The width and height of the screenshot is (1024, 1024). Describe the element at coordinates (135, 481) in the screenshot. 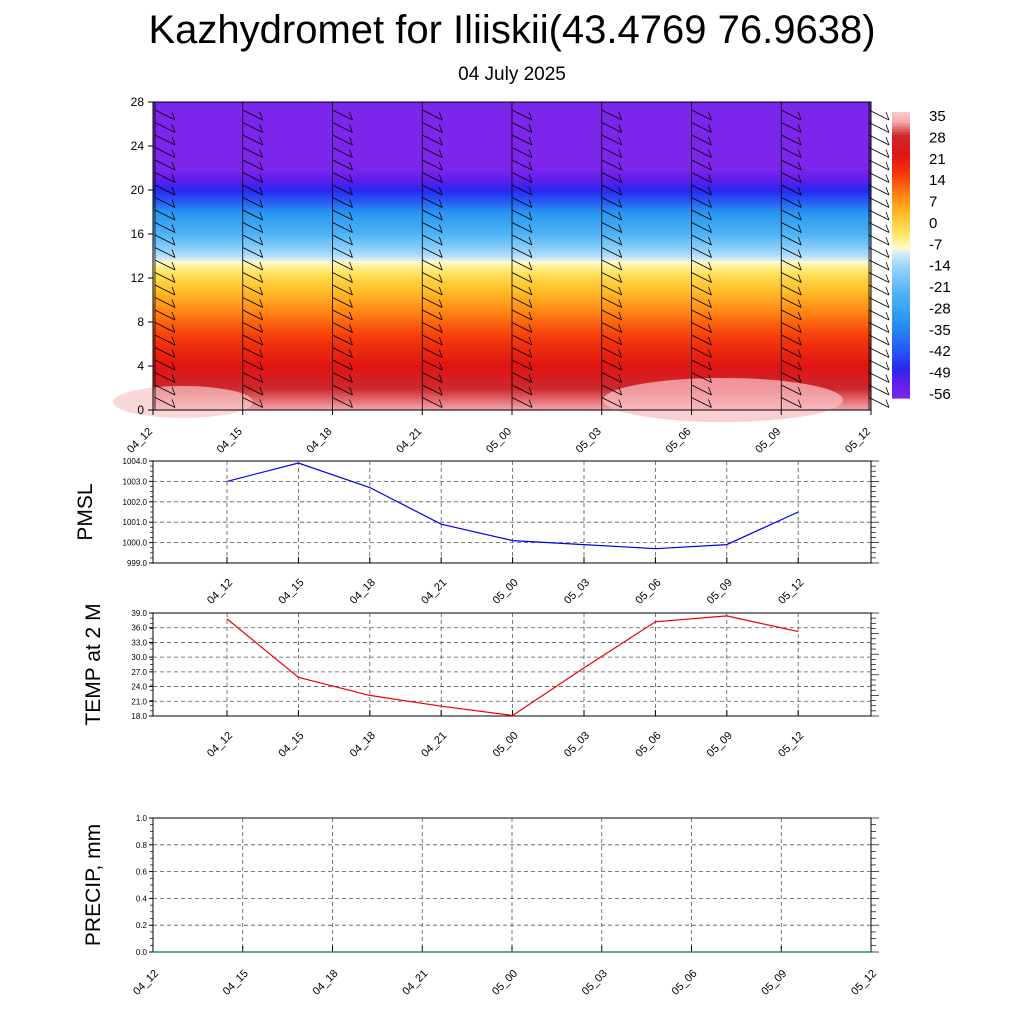

I see `y-tick-label: 1003.0` at that location.